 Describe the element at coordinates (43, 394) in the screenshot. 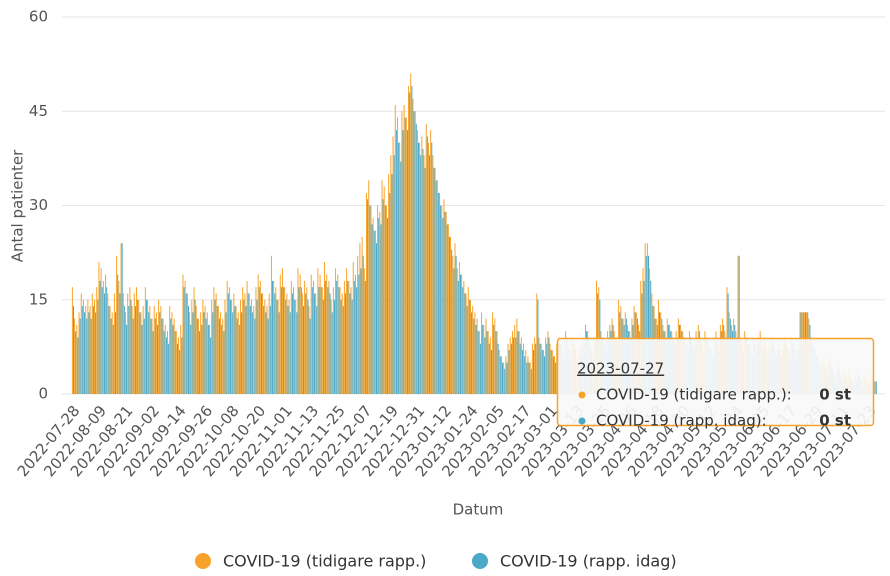

I see `y-tick-label: 0` at that location.